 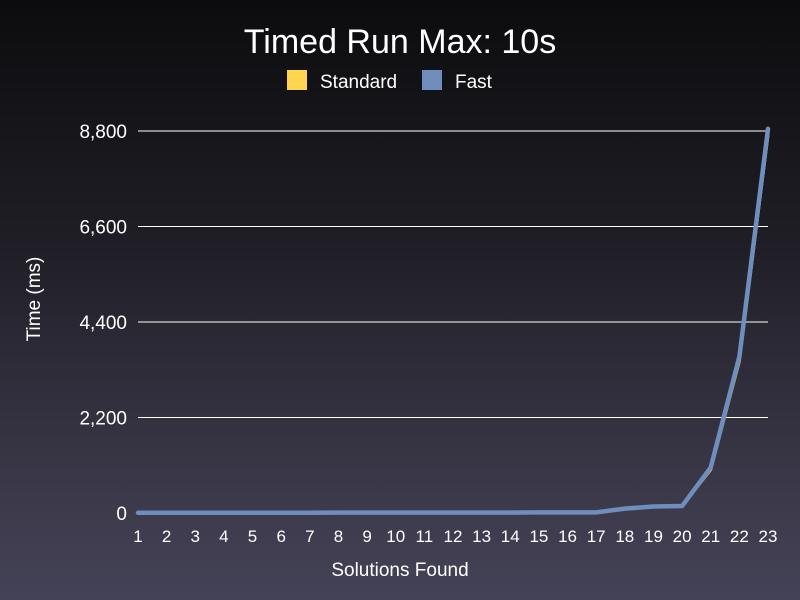 I want to click on y-tick-label: 6,600, so click(x=103, y=228).